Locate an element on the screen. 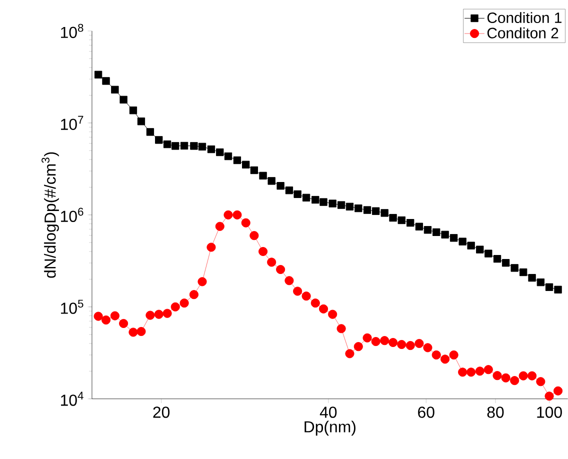 This screenshot has width=568, height=459. x-axis-title: Dp(nm) is located at coordinates (330, 428).